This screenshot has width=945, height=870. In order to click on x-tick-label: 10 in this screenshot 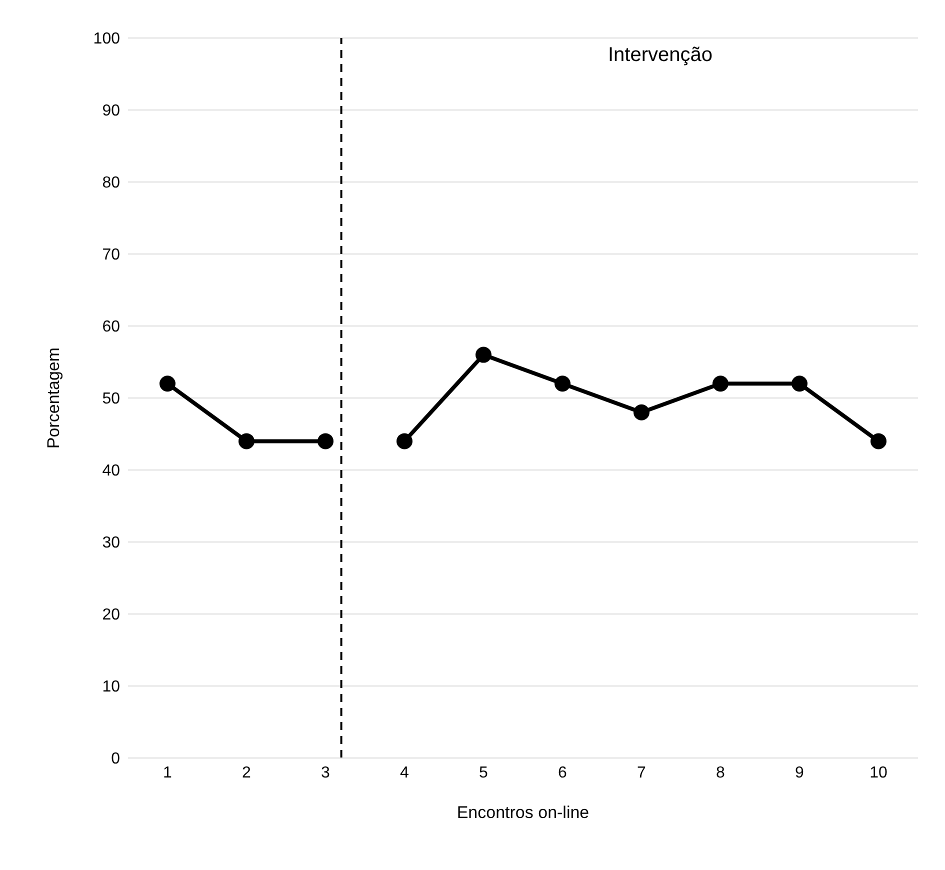, I will do `click(879, 773)`.